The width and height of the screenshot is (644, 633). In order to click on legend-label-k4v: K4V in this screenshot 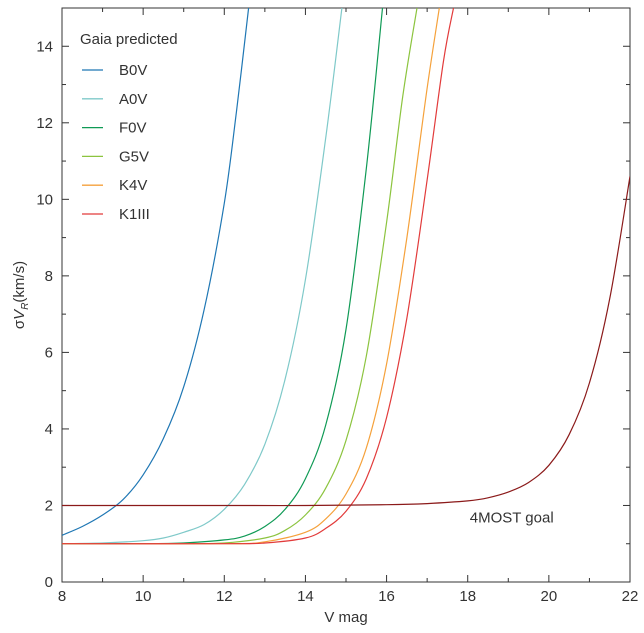, I will do `click(133, 185)`.